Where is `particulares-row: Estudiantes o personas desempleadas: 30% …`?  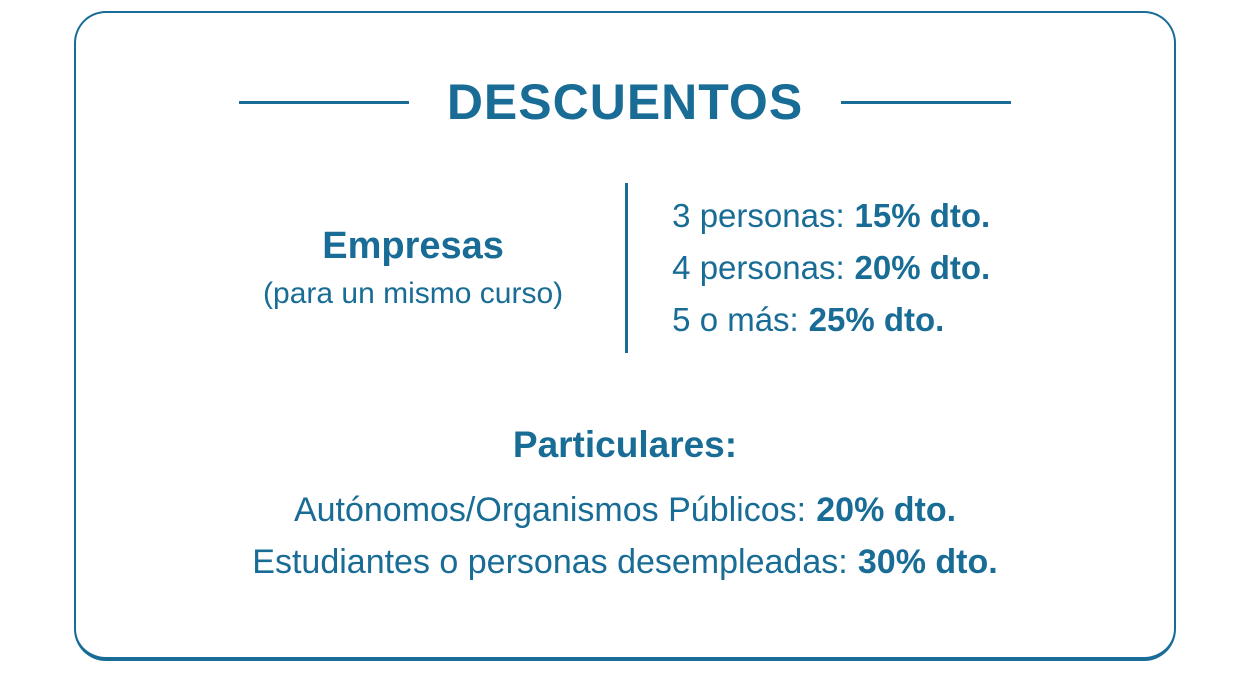 particulares-row: Estudiantes o personas desempleadas: 30% … is located at coordinates (625, 562).